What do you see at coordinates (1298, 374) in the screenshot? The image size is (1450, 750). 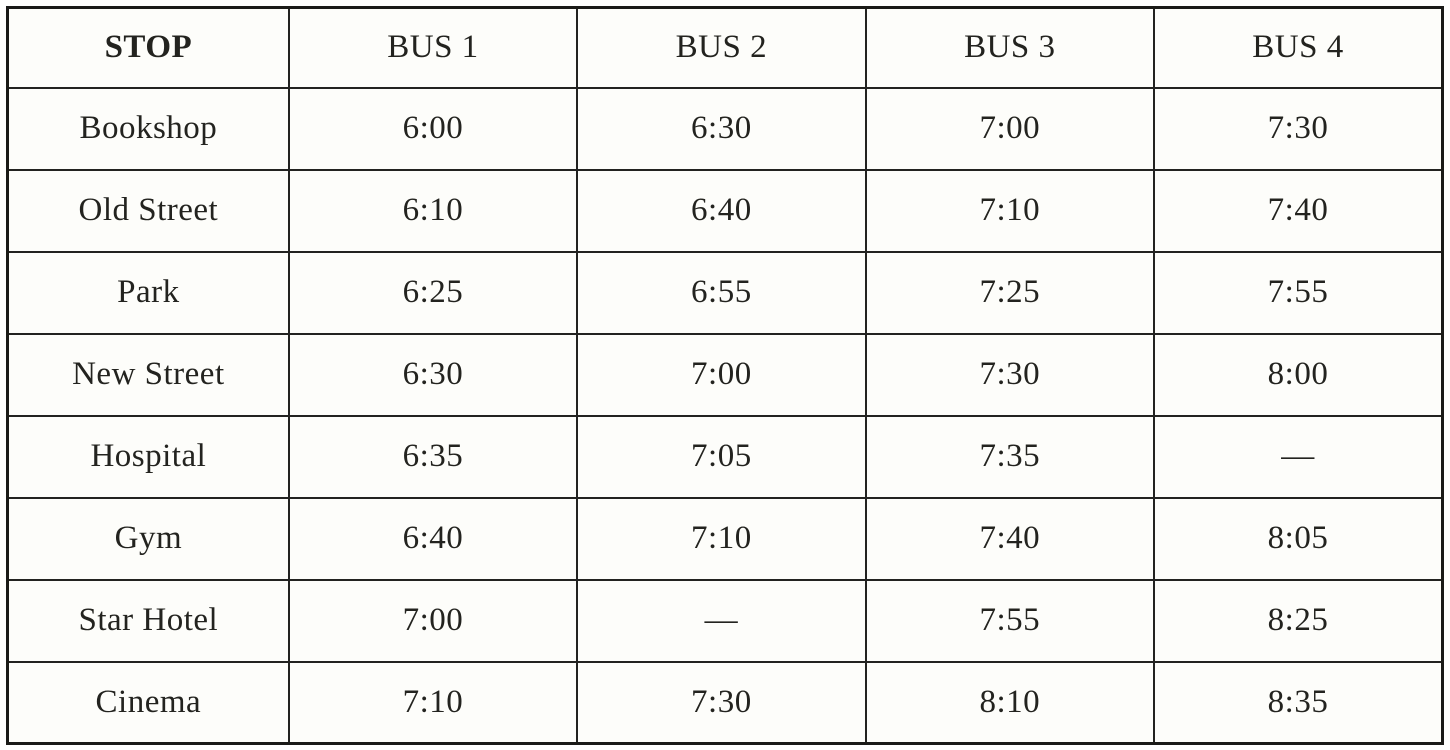 I see `time-cell: 8:00` at bounding box center [1298, 374].